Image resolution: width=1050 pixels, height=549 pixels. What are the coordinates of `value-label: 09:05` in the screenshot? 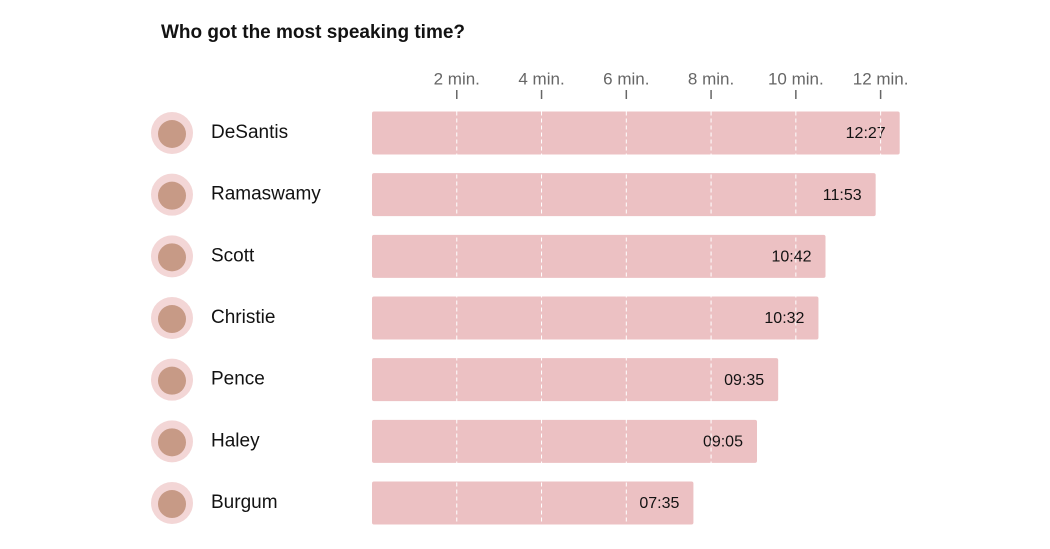 It's located at (723, 442).